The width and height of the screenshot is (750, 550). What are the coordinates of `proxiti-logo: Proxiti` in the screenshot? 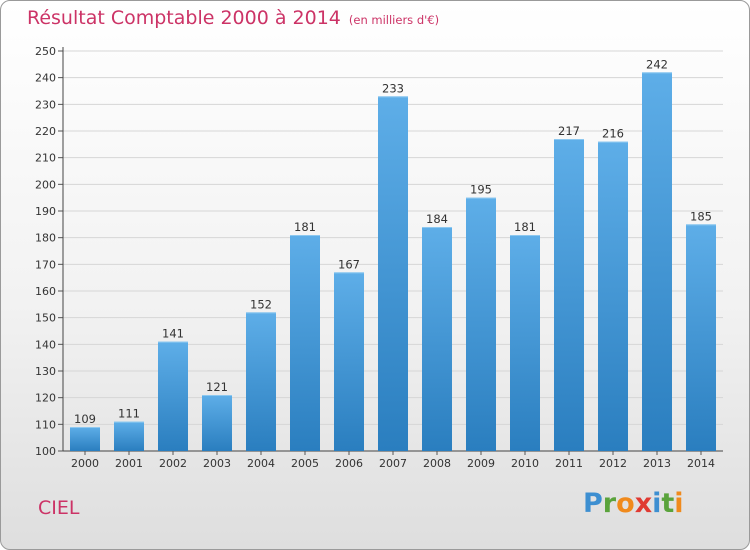 It's located at (633, 503).